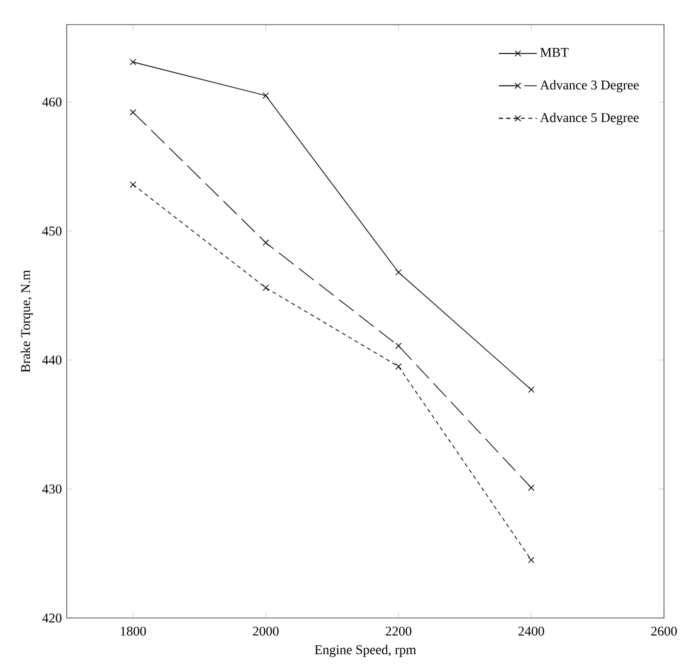 This screenshot has width=694, height=666. I want to click on x-tick-label: 2000, so click(266, 631).